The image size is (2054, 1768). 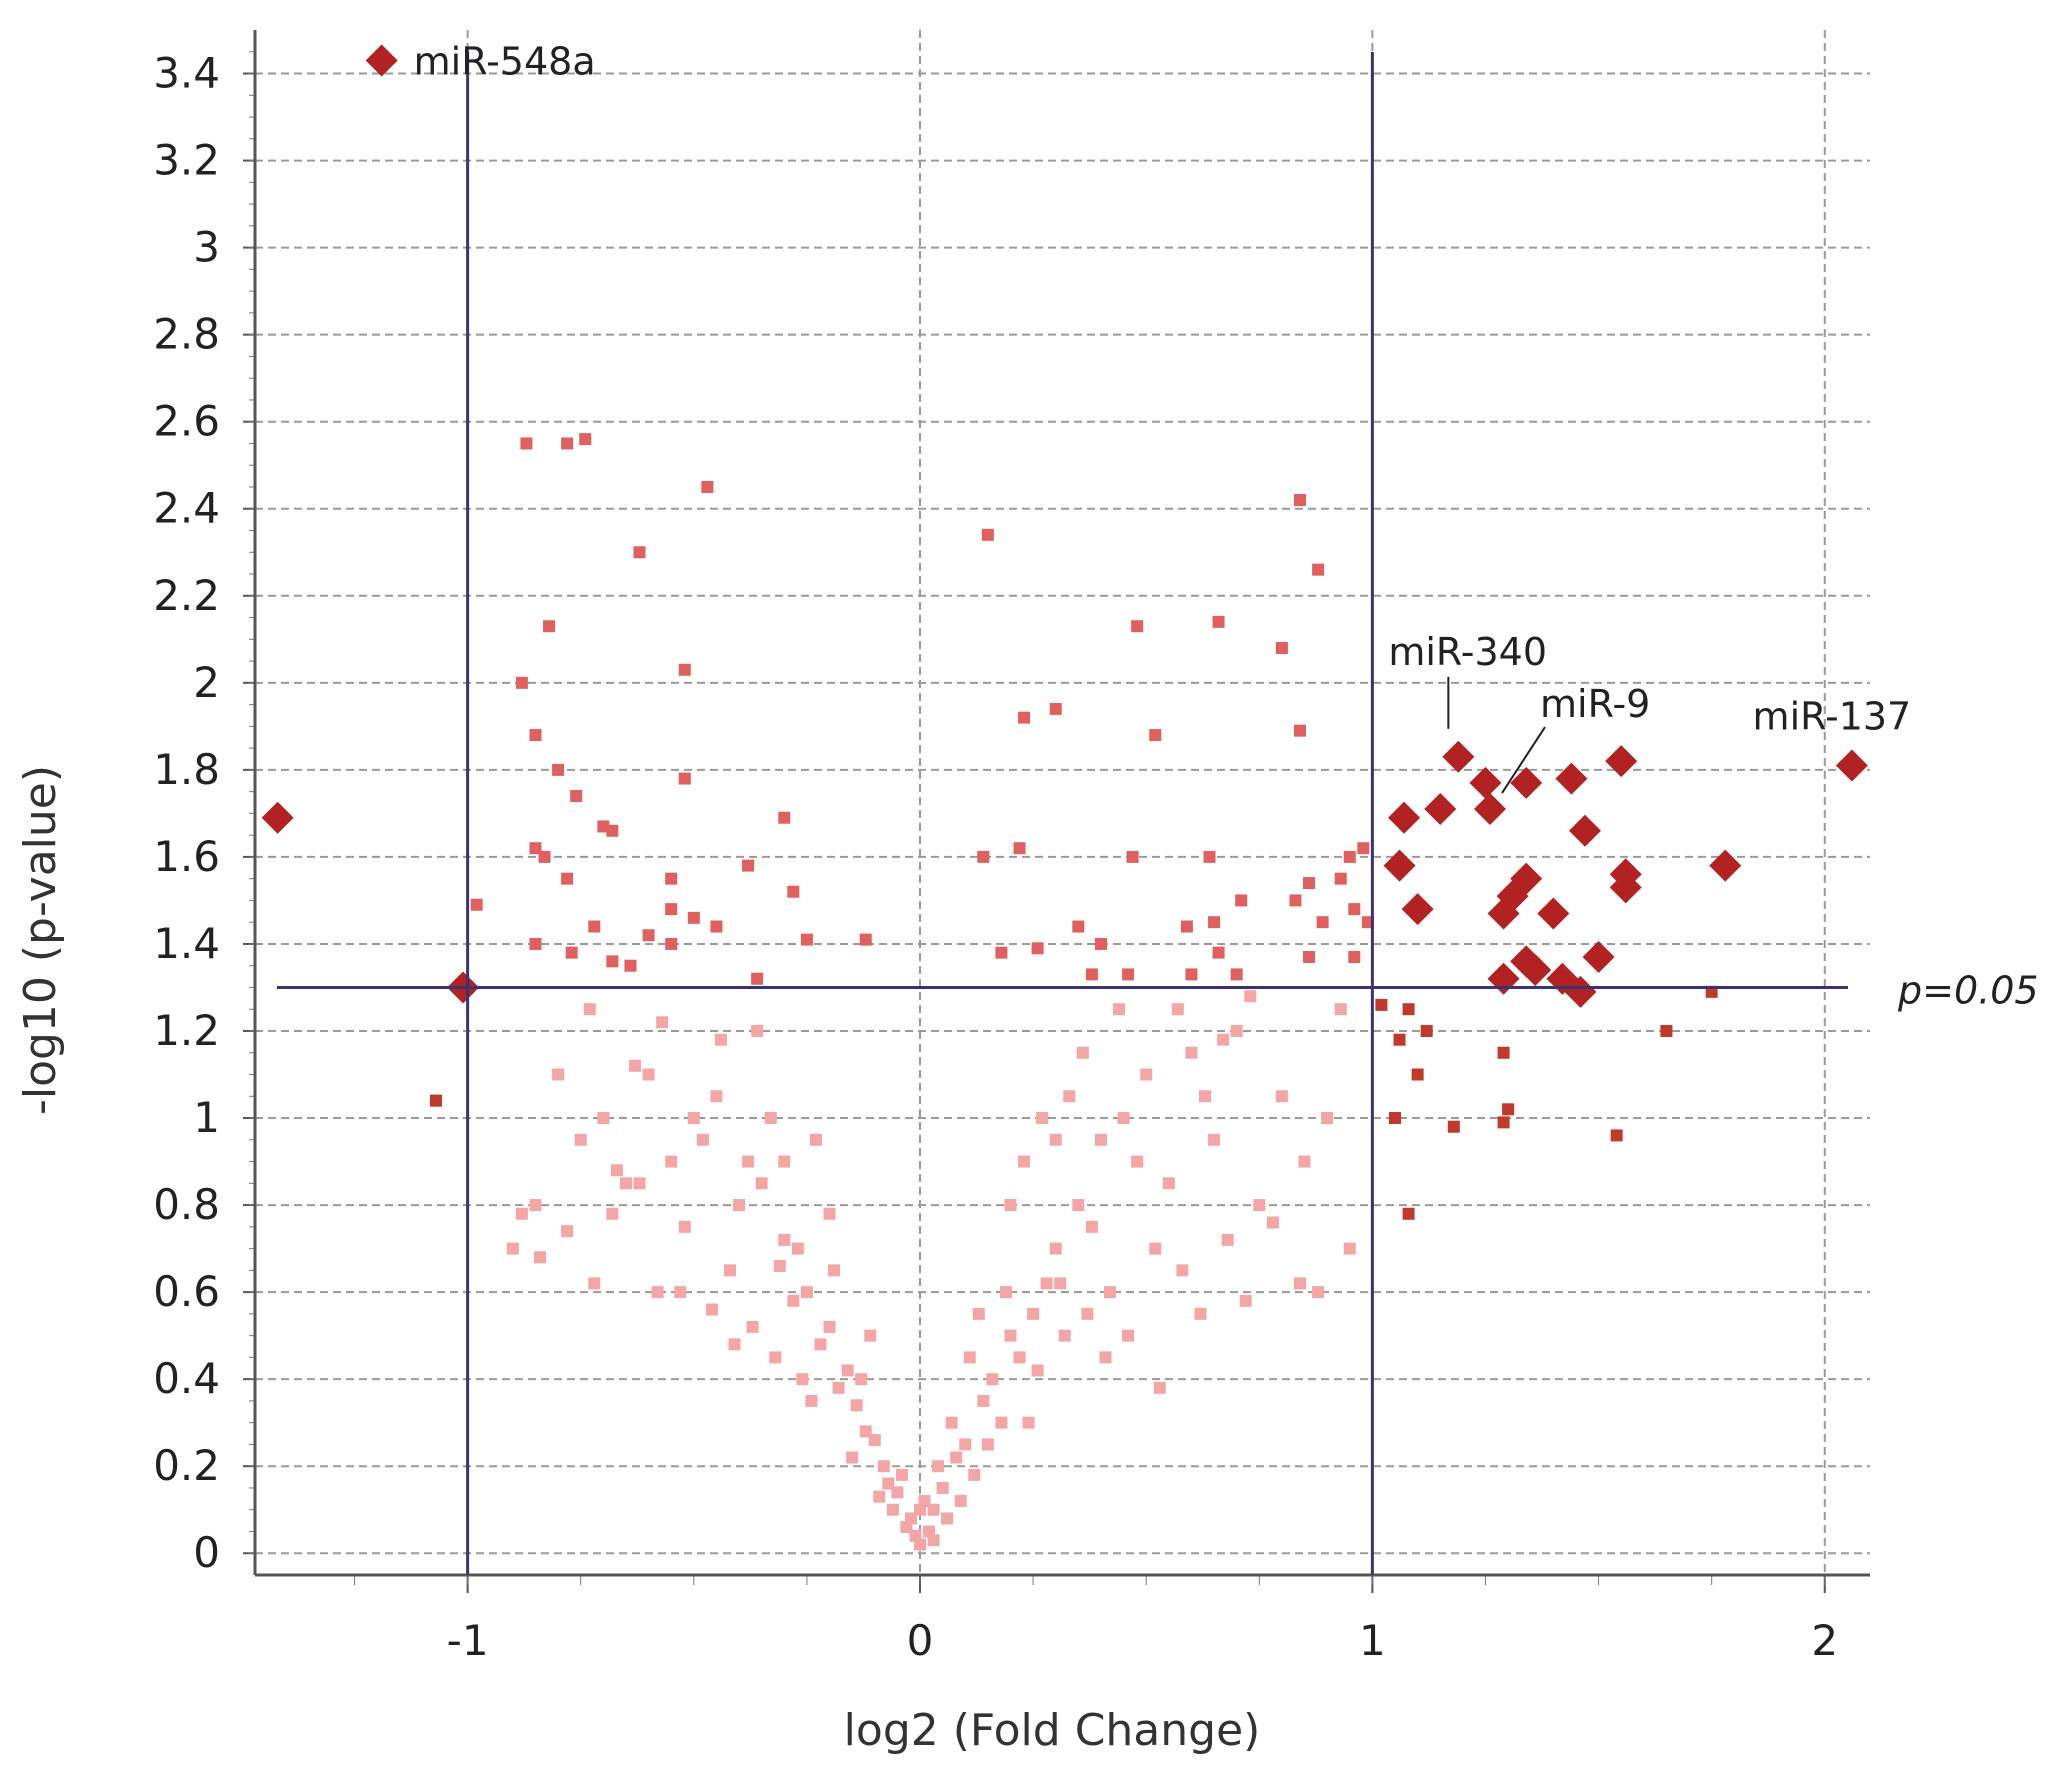 I want to click on p-value-threshold-label: p=0.05, so click(x=1968, y=990).